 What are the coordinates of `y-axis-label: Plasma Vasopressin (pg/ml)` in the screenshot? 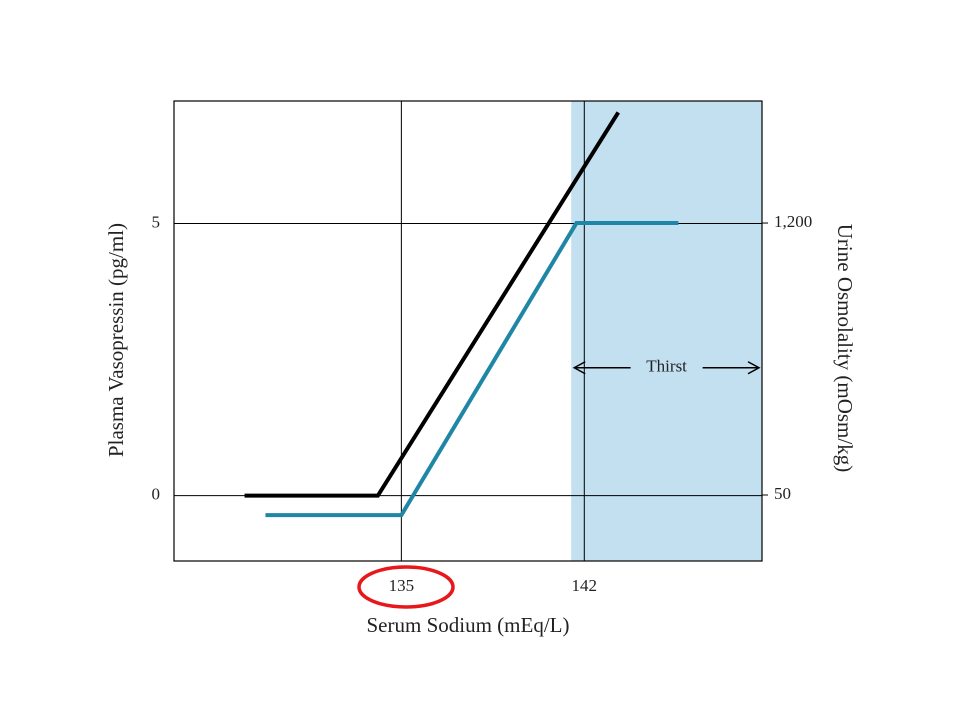 It's located at (116, 340).